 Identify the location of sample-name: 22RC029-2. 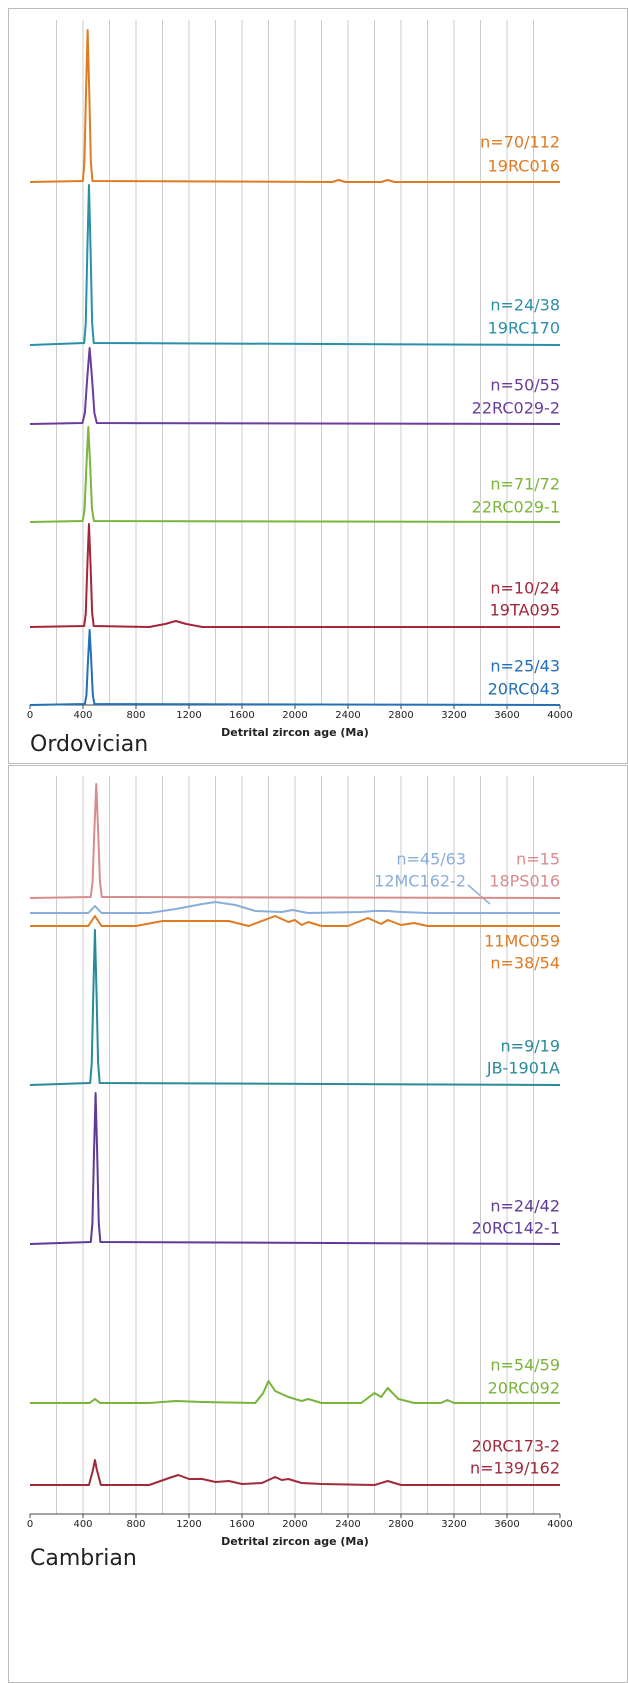
(516, 408).